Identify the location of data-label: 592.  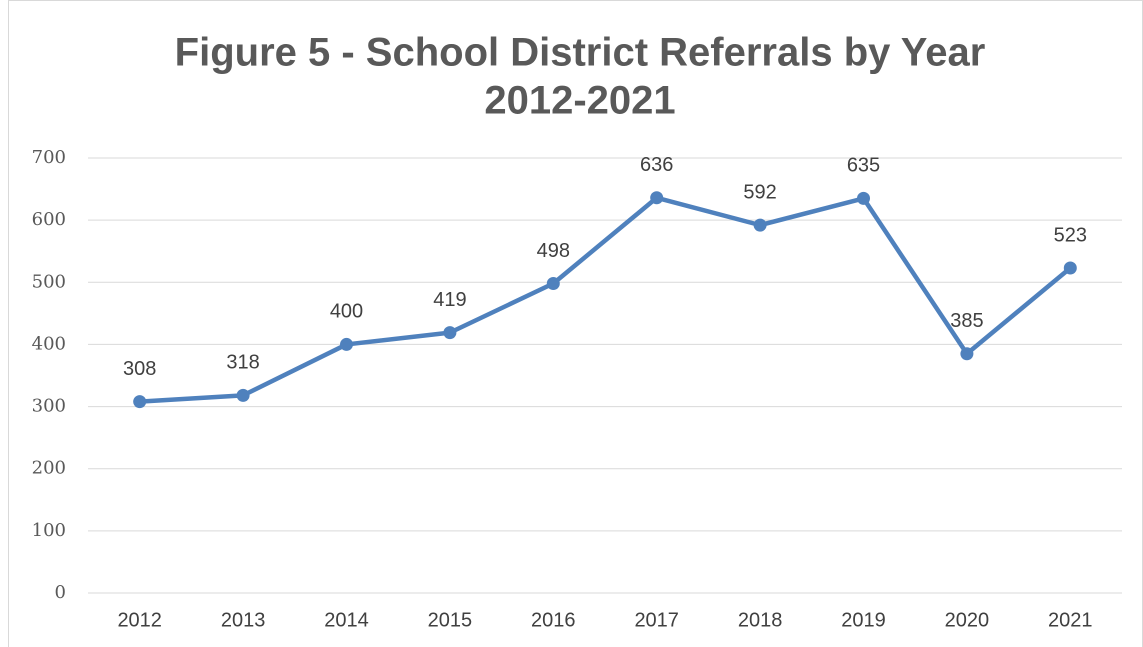
(759, 192).